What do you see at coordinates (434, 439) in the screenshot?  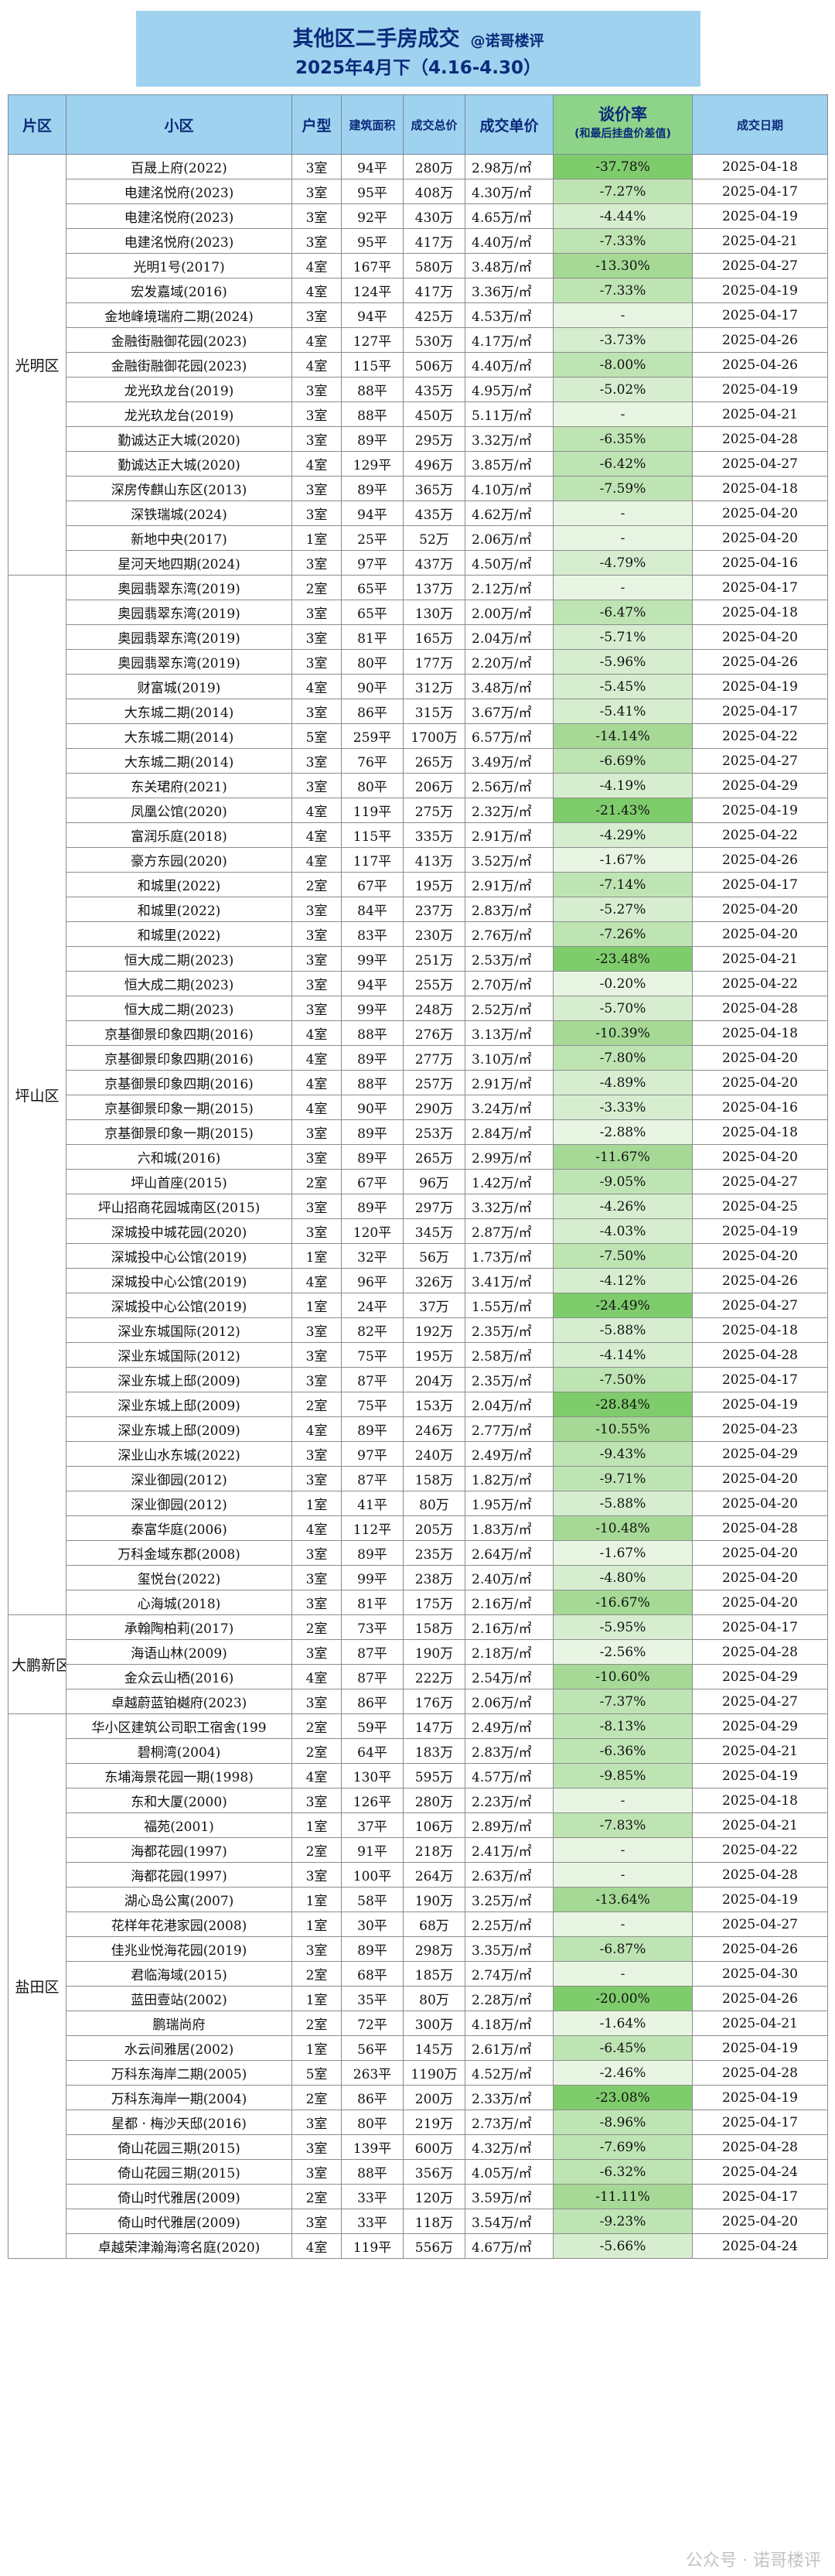 I see `total-price-cell: 295万` at bounding box center [434, 439].